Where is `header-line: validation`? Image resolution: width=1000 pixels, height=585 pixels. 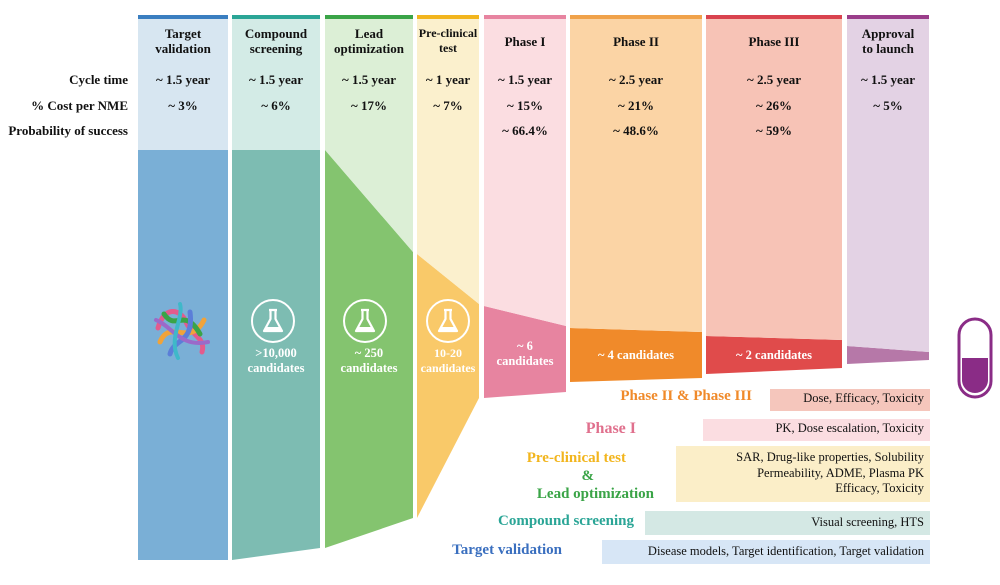
header-line: validation is located at coordinates (183, 48).